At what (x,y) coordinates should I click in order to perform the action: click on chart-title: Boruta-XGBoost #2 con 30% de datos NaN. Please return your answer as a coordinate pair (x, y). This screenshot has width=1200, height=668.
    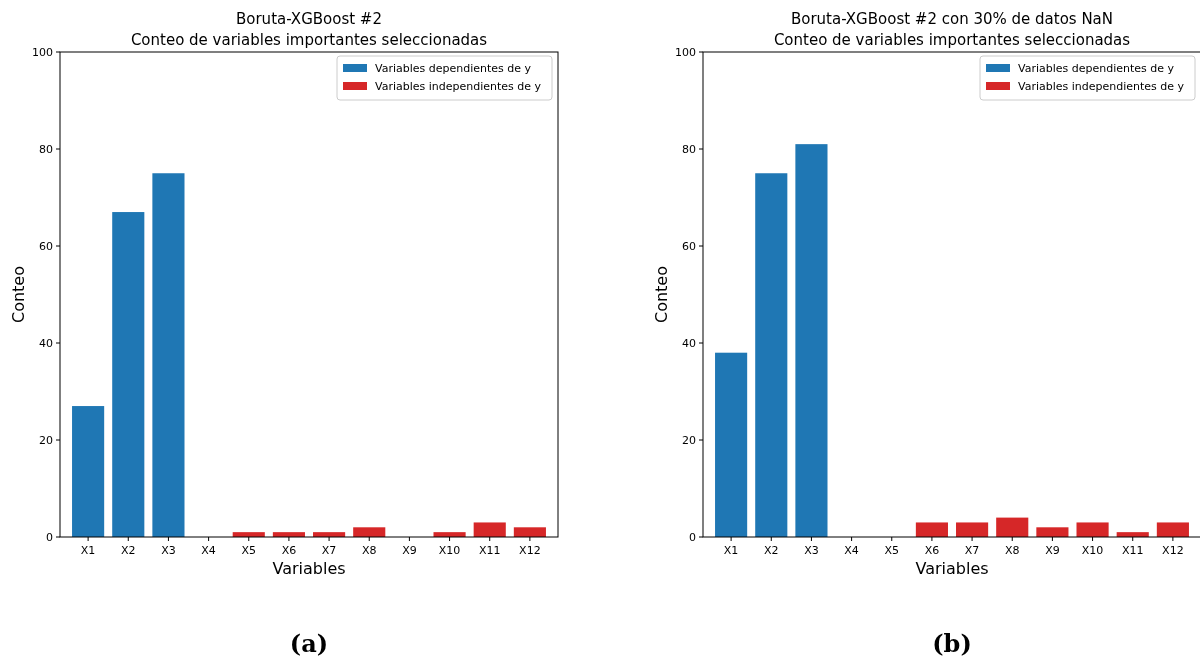
    Looking at the image, I should click on (952, 19).